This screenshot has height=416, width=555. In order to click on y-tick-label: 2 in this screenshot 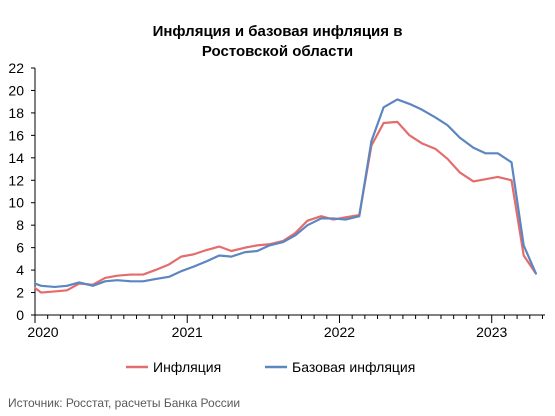, I will do `click(20, 293)`.